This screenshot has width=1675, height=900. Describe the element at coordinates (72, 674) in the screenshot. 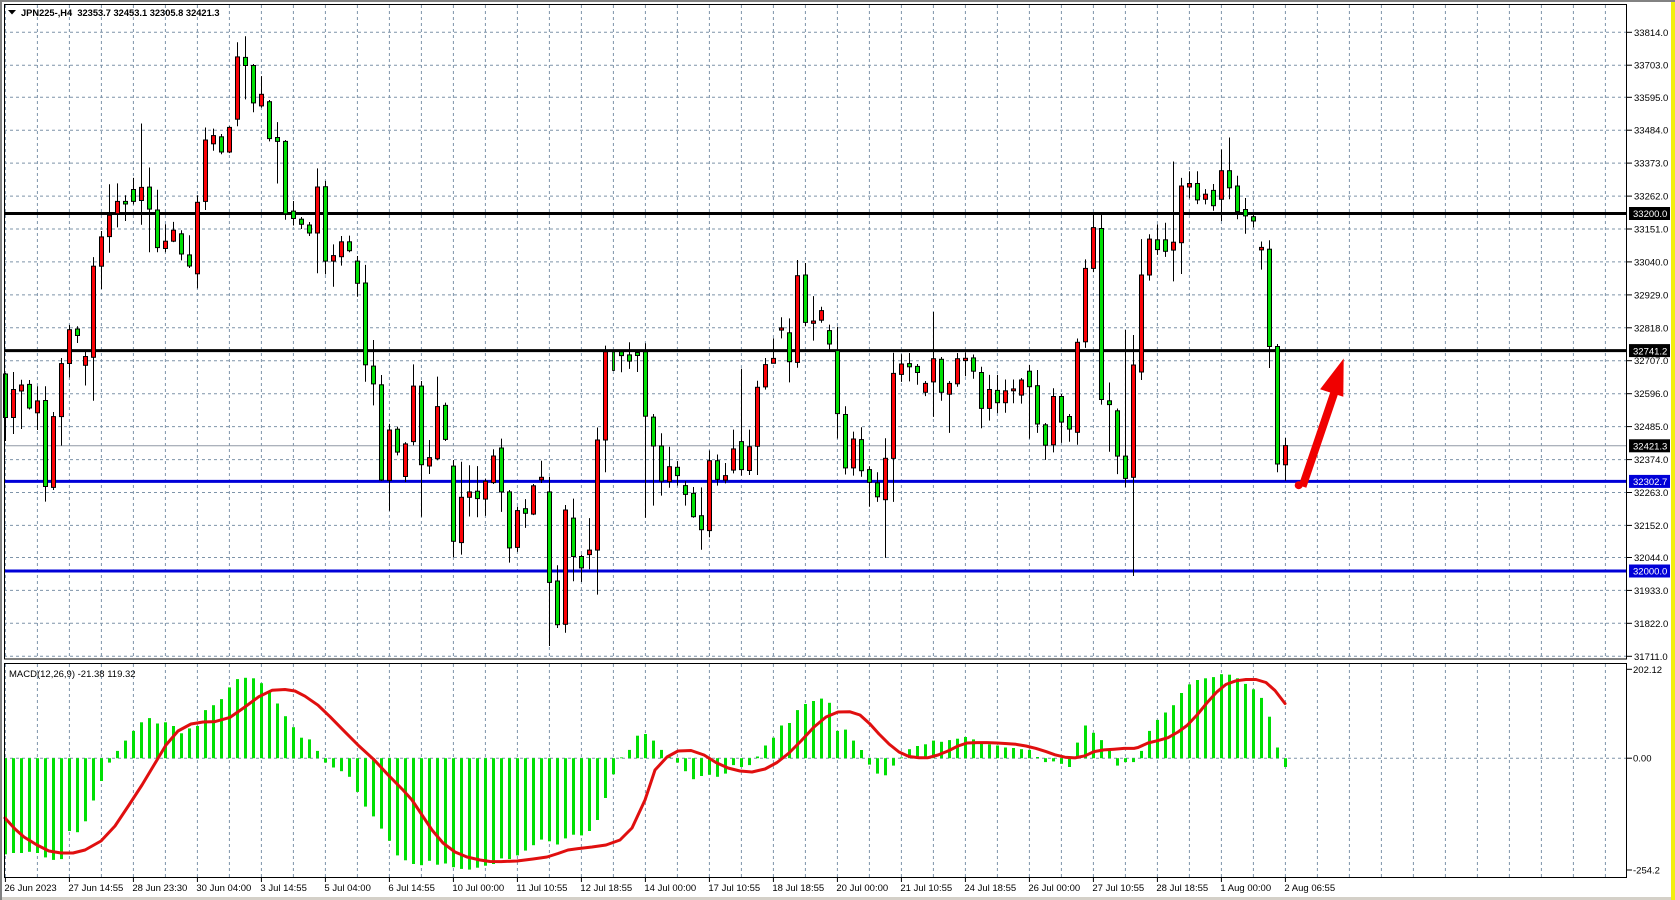

I see `svg-text: MACD(12,26,9) -21.38 119.32` at that location.